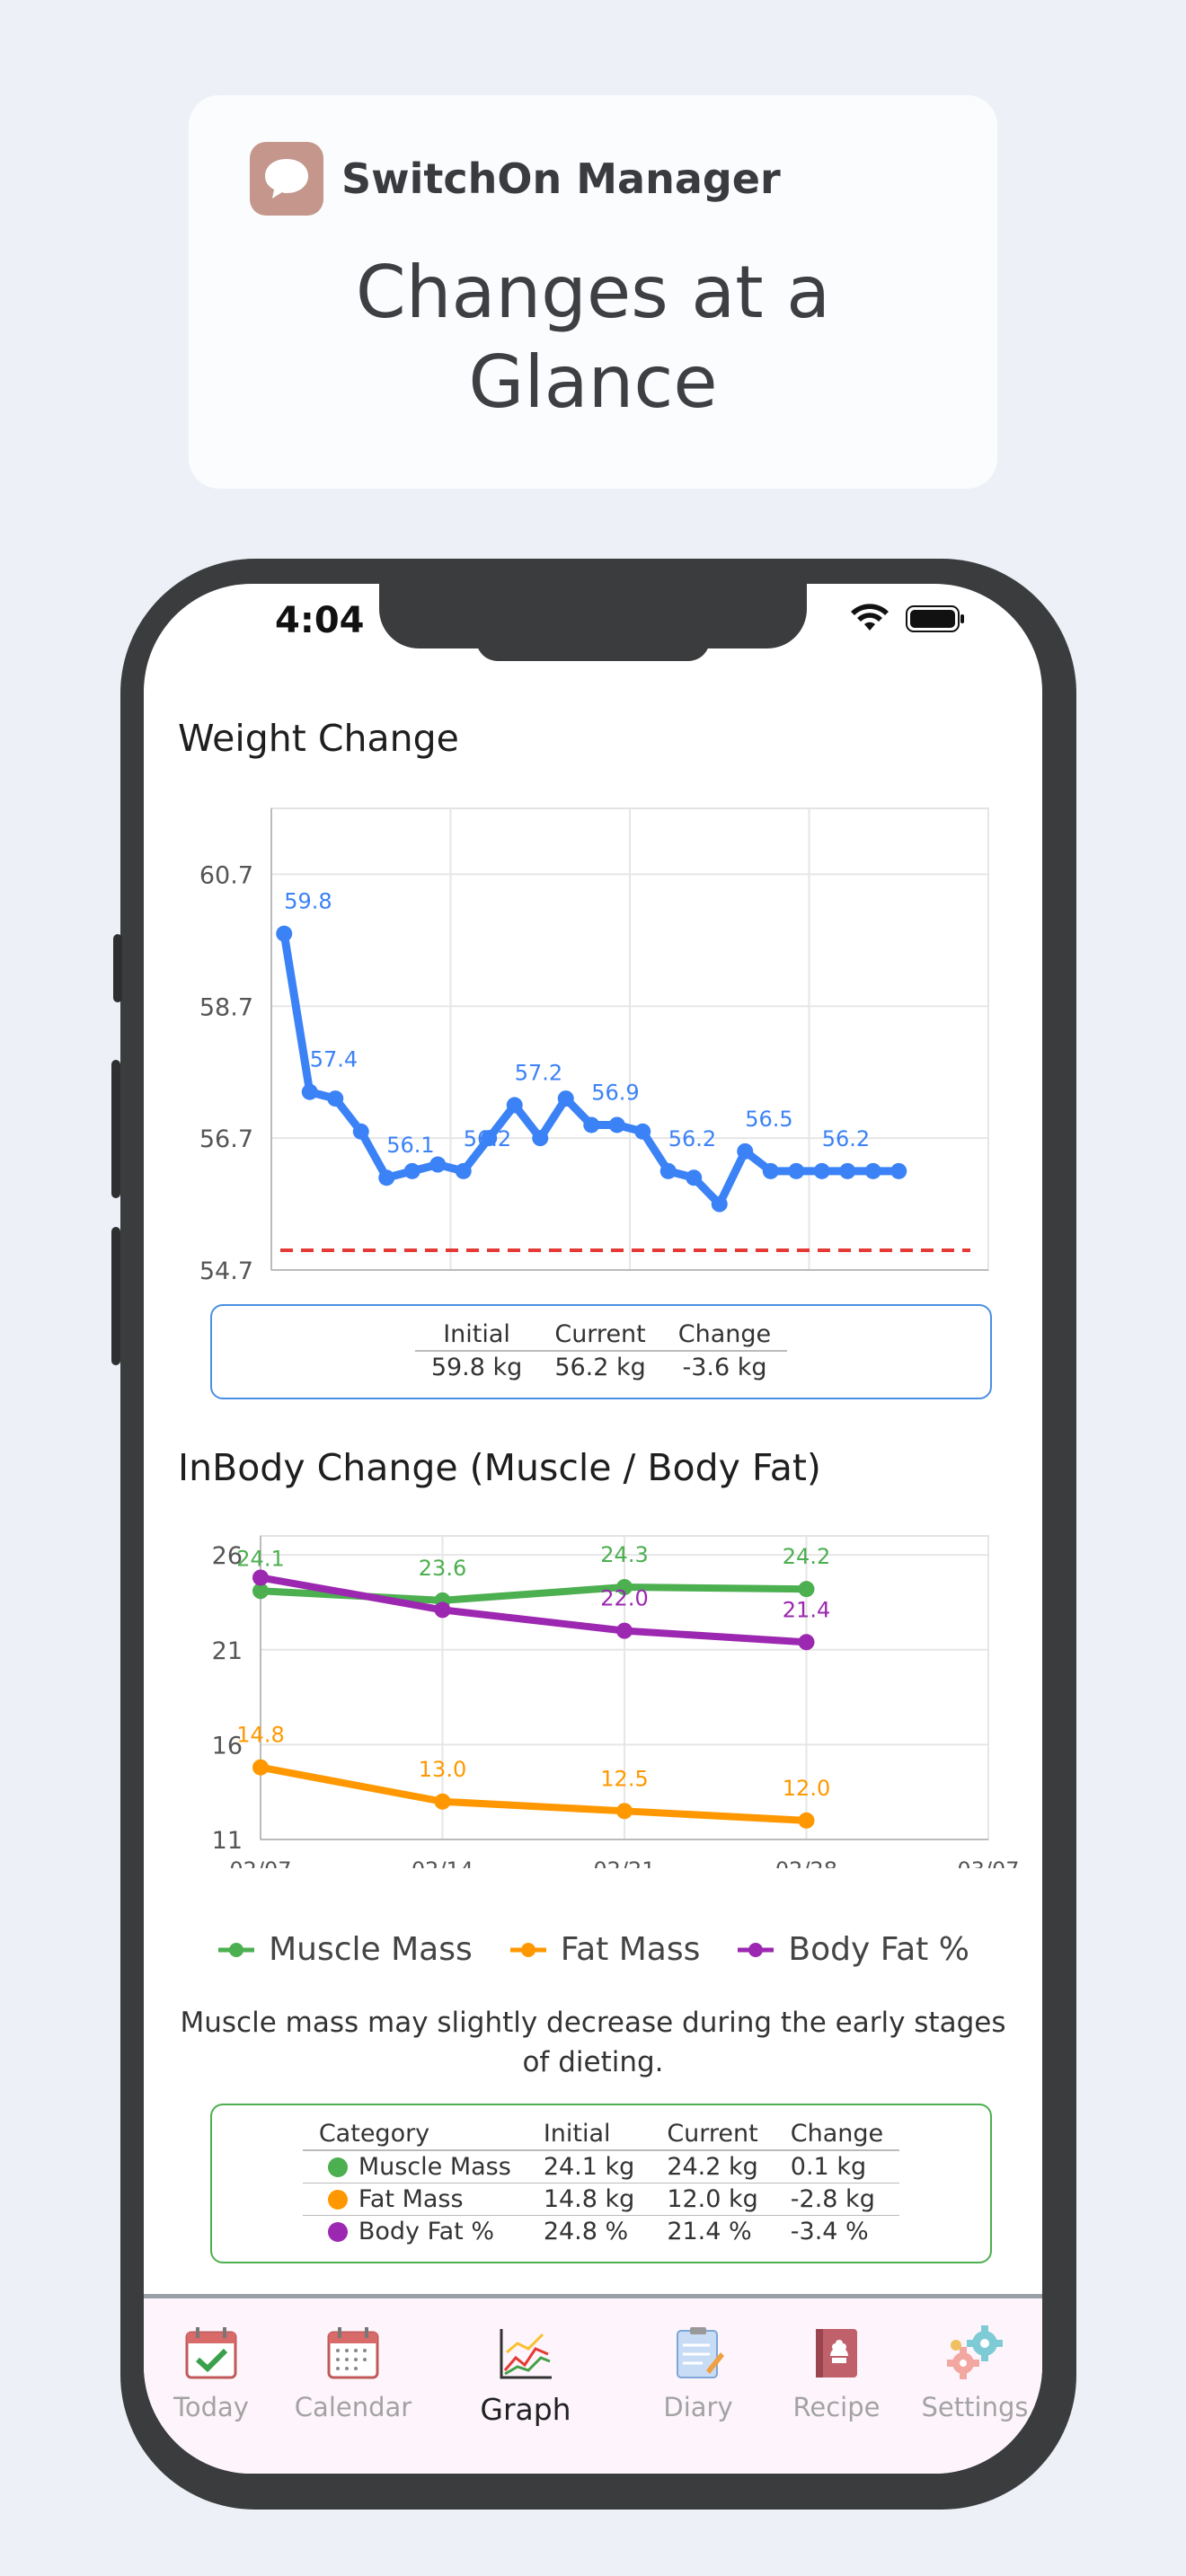 Image resolution: width=1186 pixels, height=2576 pixels. Describe the element at coordinates (226, 1139) in the screenshot. I see `weight-y-tick: 56.7` at that location.